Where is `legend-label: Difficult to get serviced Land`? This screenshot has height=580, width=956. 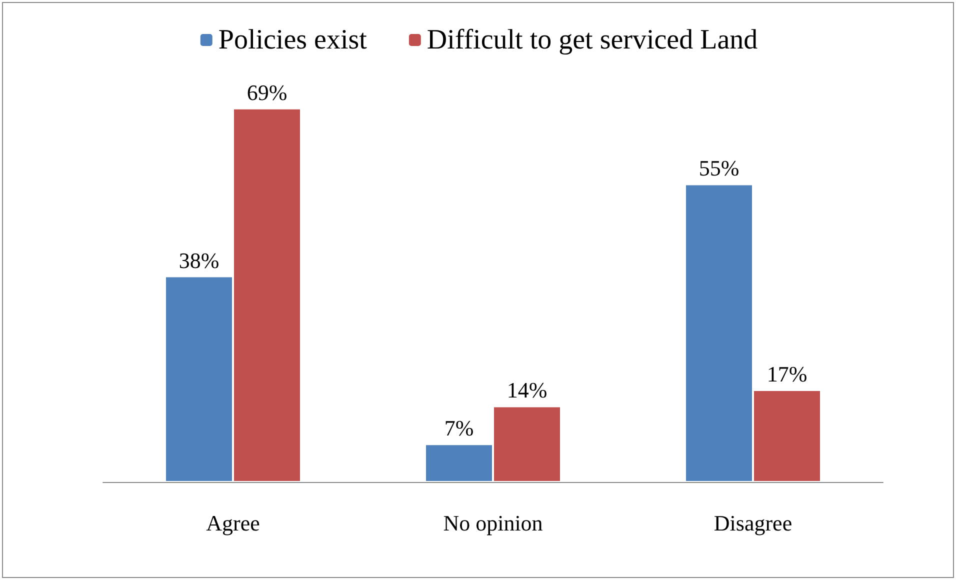 legend-label: Difficult to get serviced Land is located at coordinates (592, 40).